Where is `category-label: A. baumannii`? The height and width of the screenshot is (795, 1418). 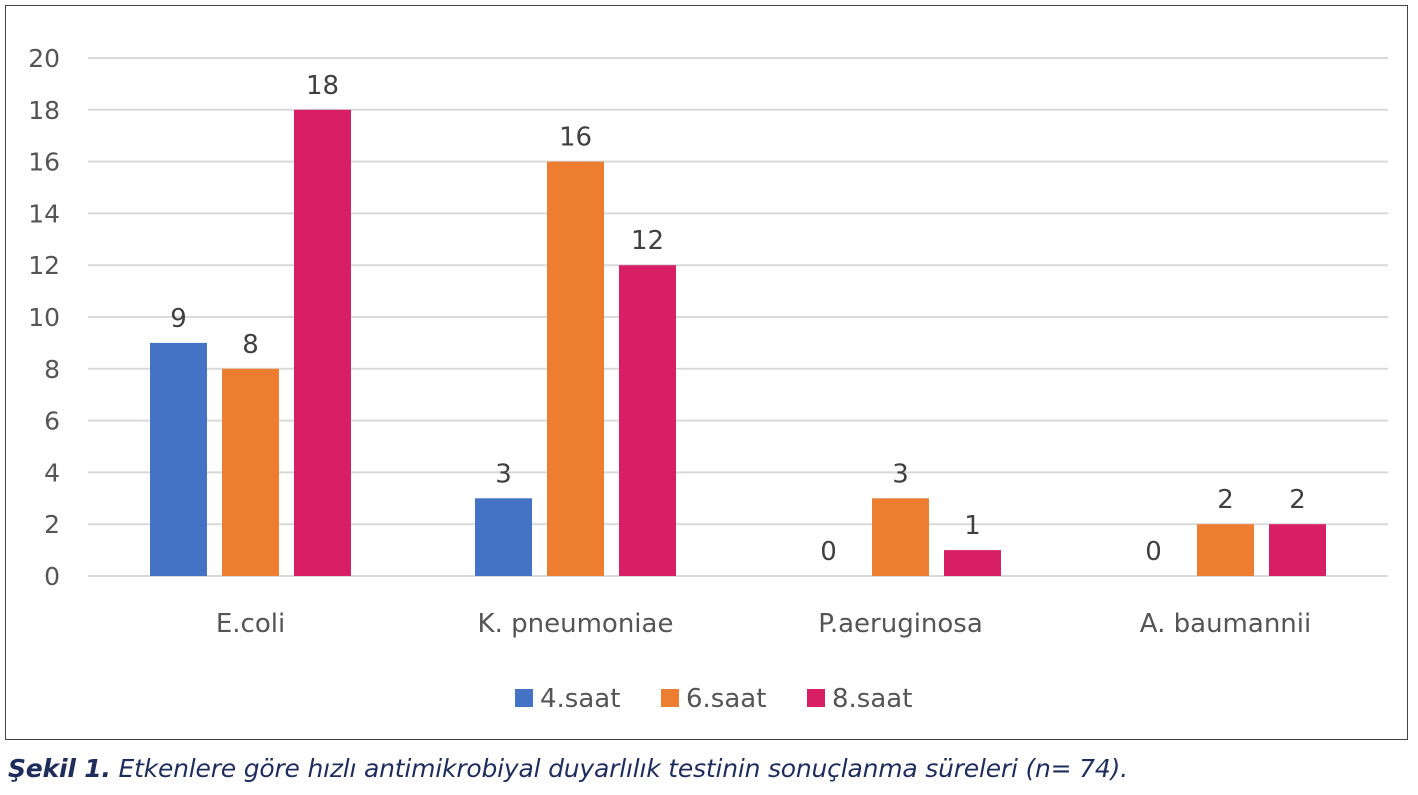
category-label: A. baumannii is located at coordinates (1225, 624).